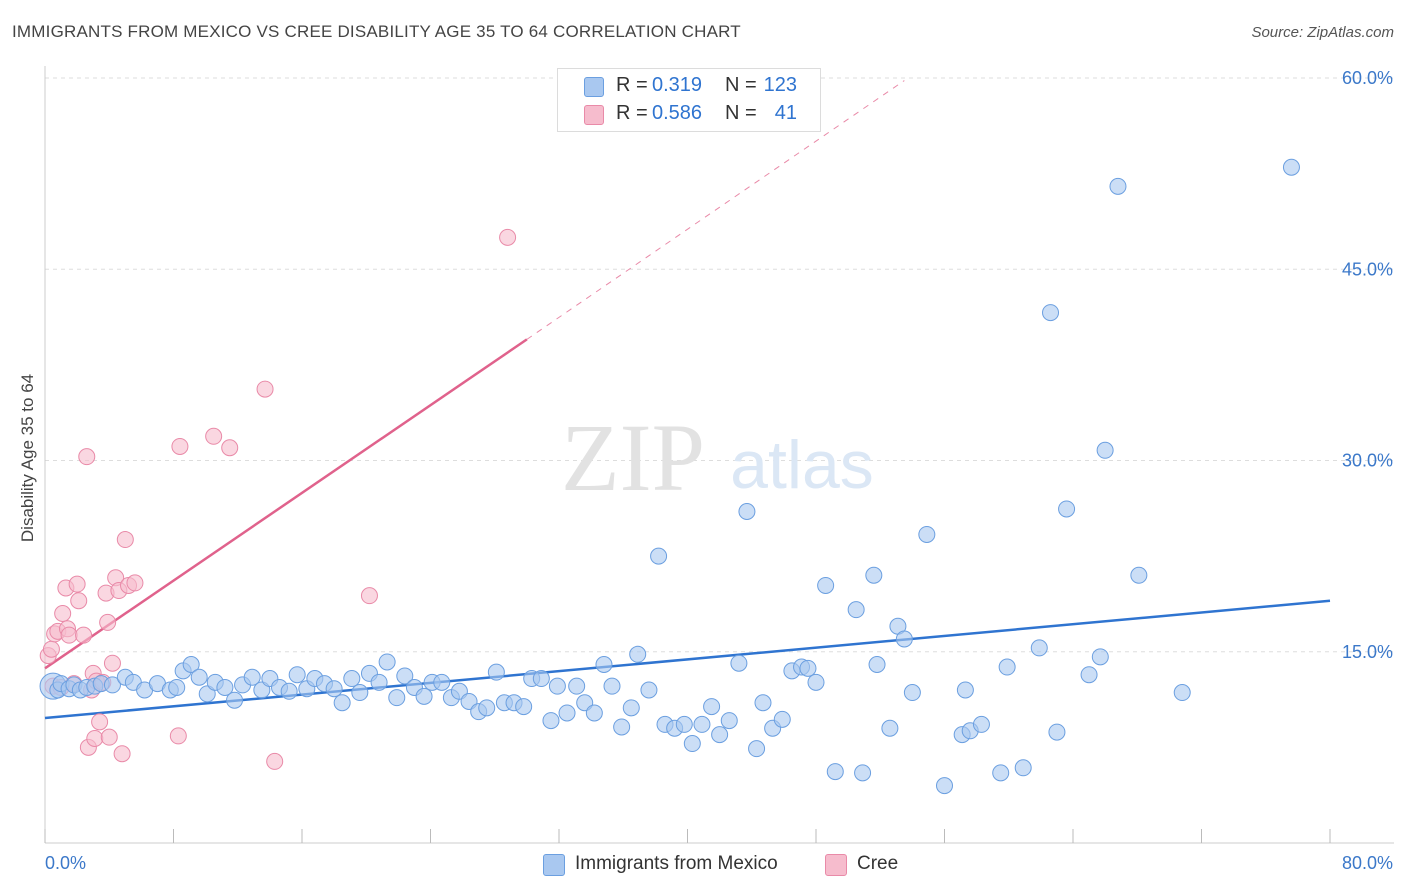 The image size is (1406, 892). I want to click on y-tick-label: 30.0%, so click(1367, 461).